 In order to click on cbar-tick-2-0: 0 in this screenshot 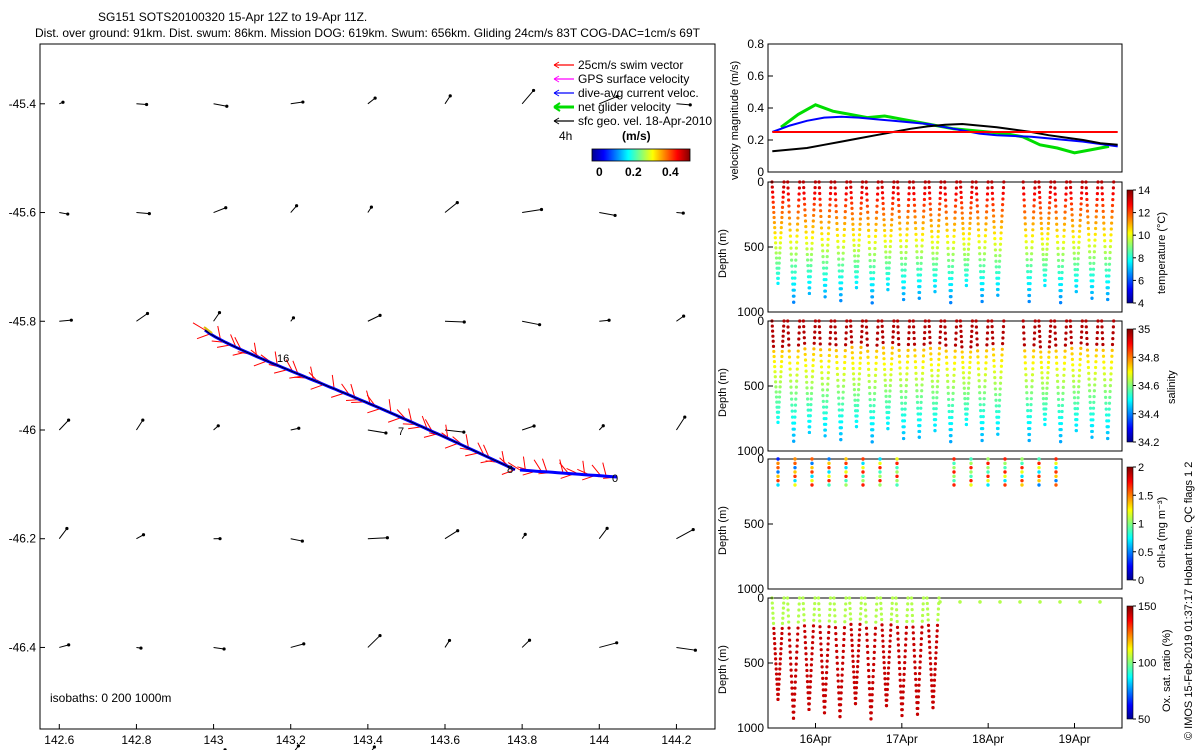, I will do `click(1141, 581)`.